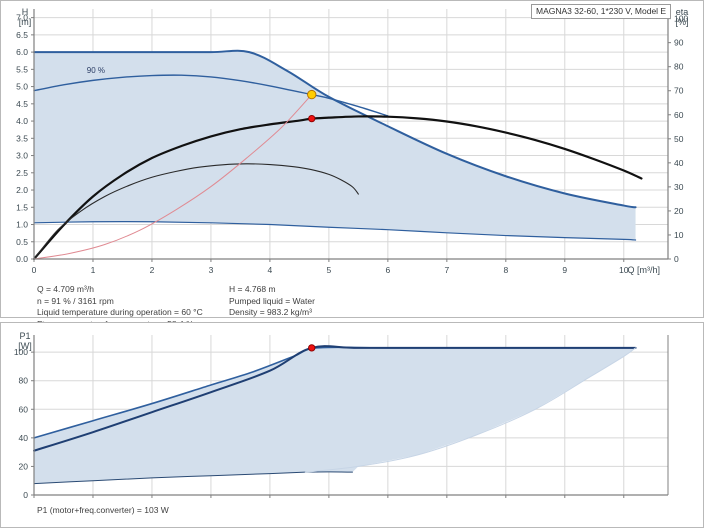  I want to click on y-axis-unit-eta: [%], so click(681, 22).